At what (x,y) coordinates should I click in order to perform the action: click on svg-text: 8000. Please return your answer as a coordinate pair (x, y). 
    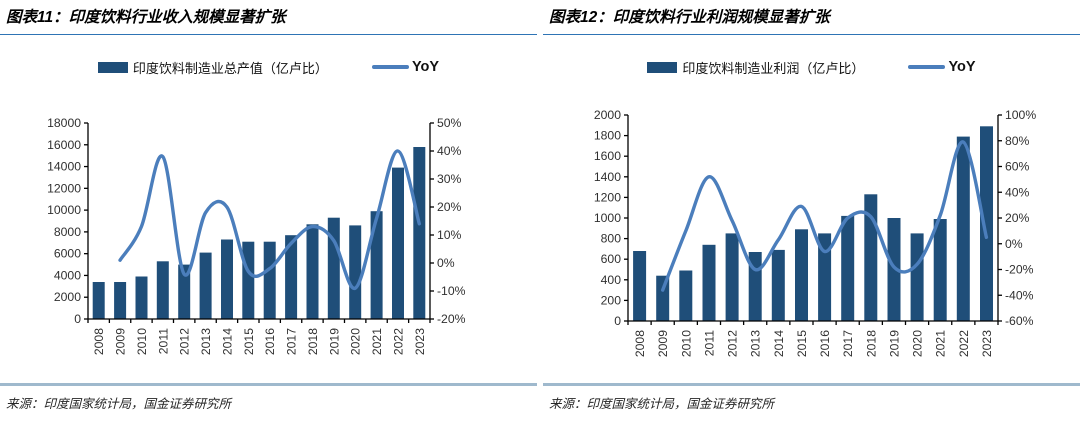
    Looking at the image, I should click on (67, 232).